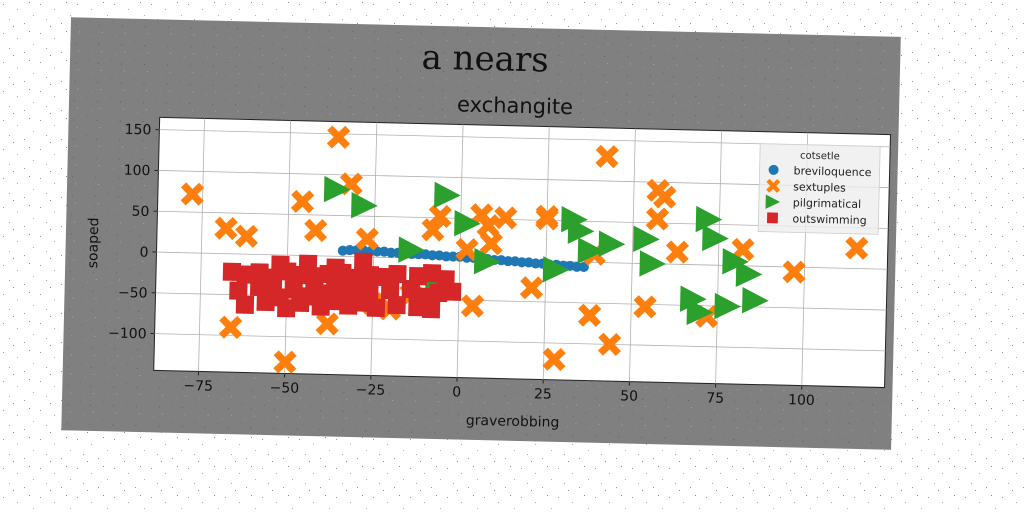  I want to click on y-tick-label: 0, so click(143, 253).